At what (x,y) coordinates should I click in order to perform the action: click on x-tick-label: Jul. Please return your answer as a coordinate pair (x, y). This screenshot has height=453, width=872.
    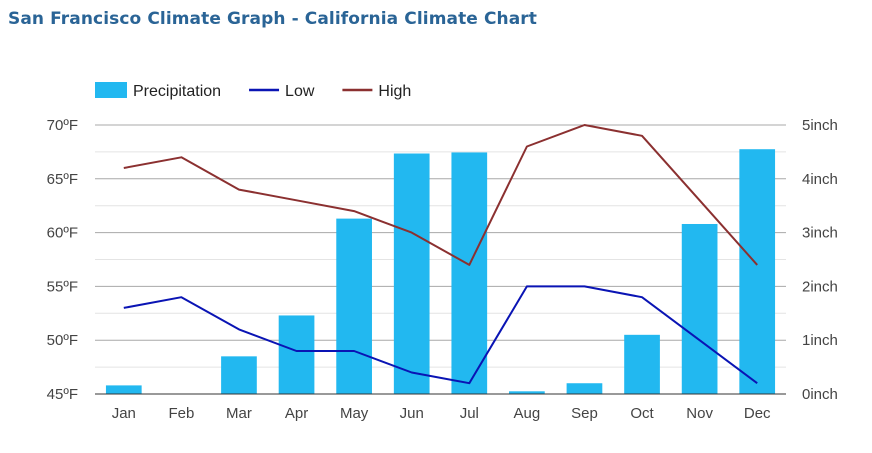
    Looking at the image, I should click on (469, 413).